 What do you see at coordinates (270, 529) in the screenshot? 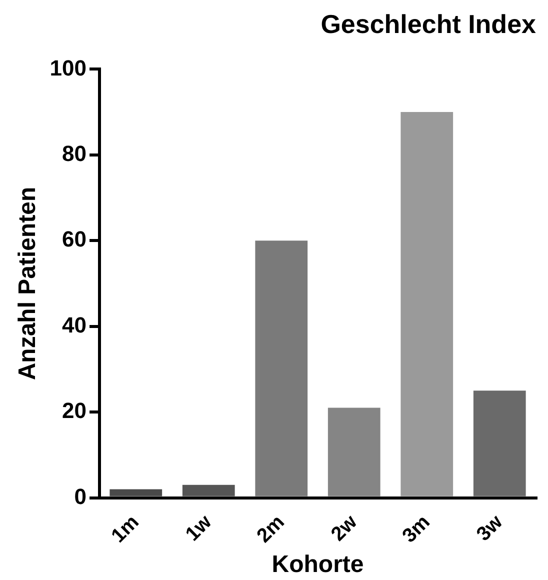
I see `x-tick-label: 2m` at bounding box center [270, 529].